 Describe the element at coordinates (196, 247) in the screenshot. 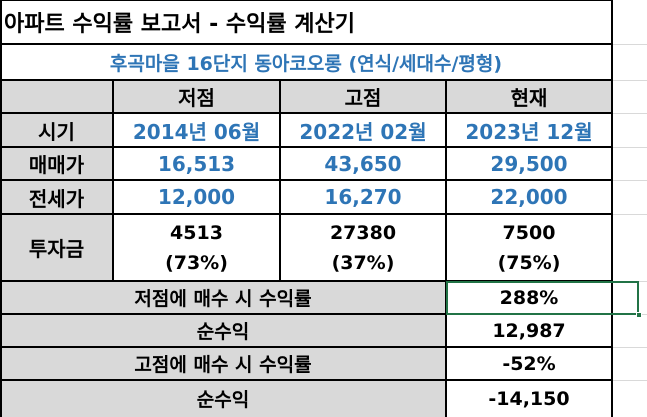

I see `investment-low: 4513 (73%)` at that location.